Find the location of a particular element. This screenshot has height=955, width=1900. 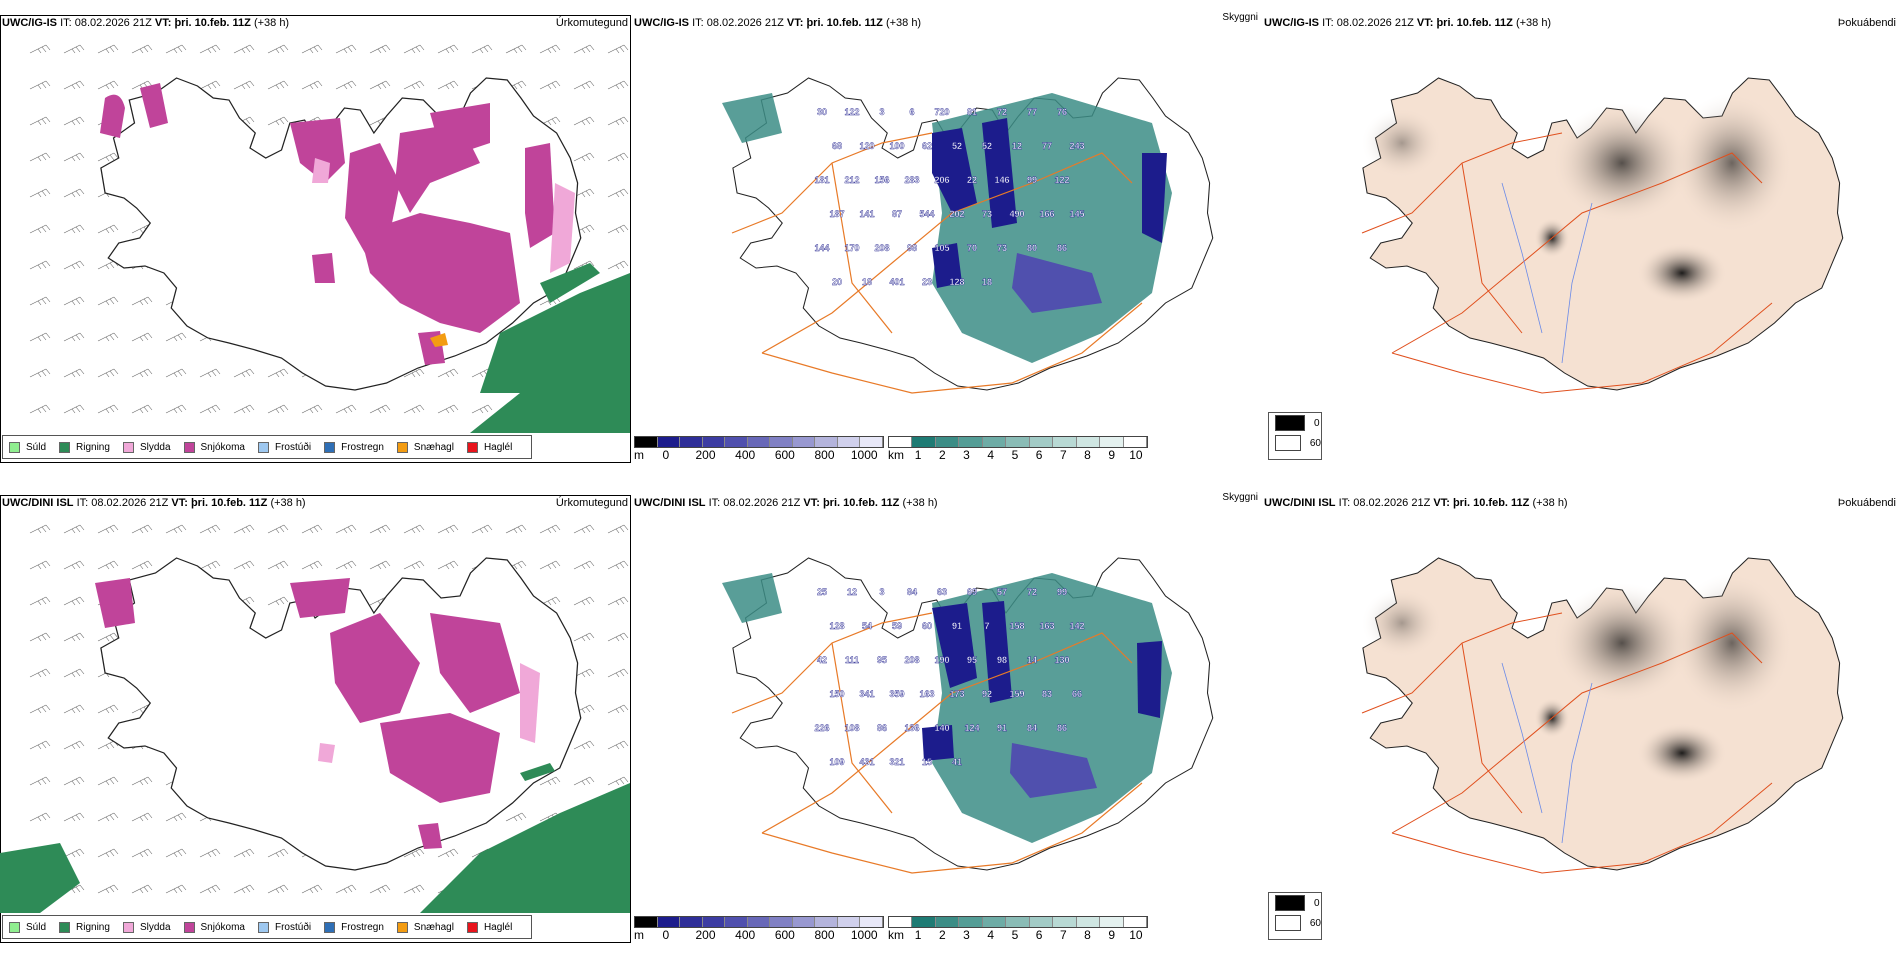

cloud-base-label: 76 is located at coordinates (1062, 112).